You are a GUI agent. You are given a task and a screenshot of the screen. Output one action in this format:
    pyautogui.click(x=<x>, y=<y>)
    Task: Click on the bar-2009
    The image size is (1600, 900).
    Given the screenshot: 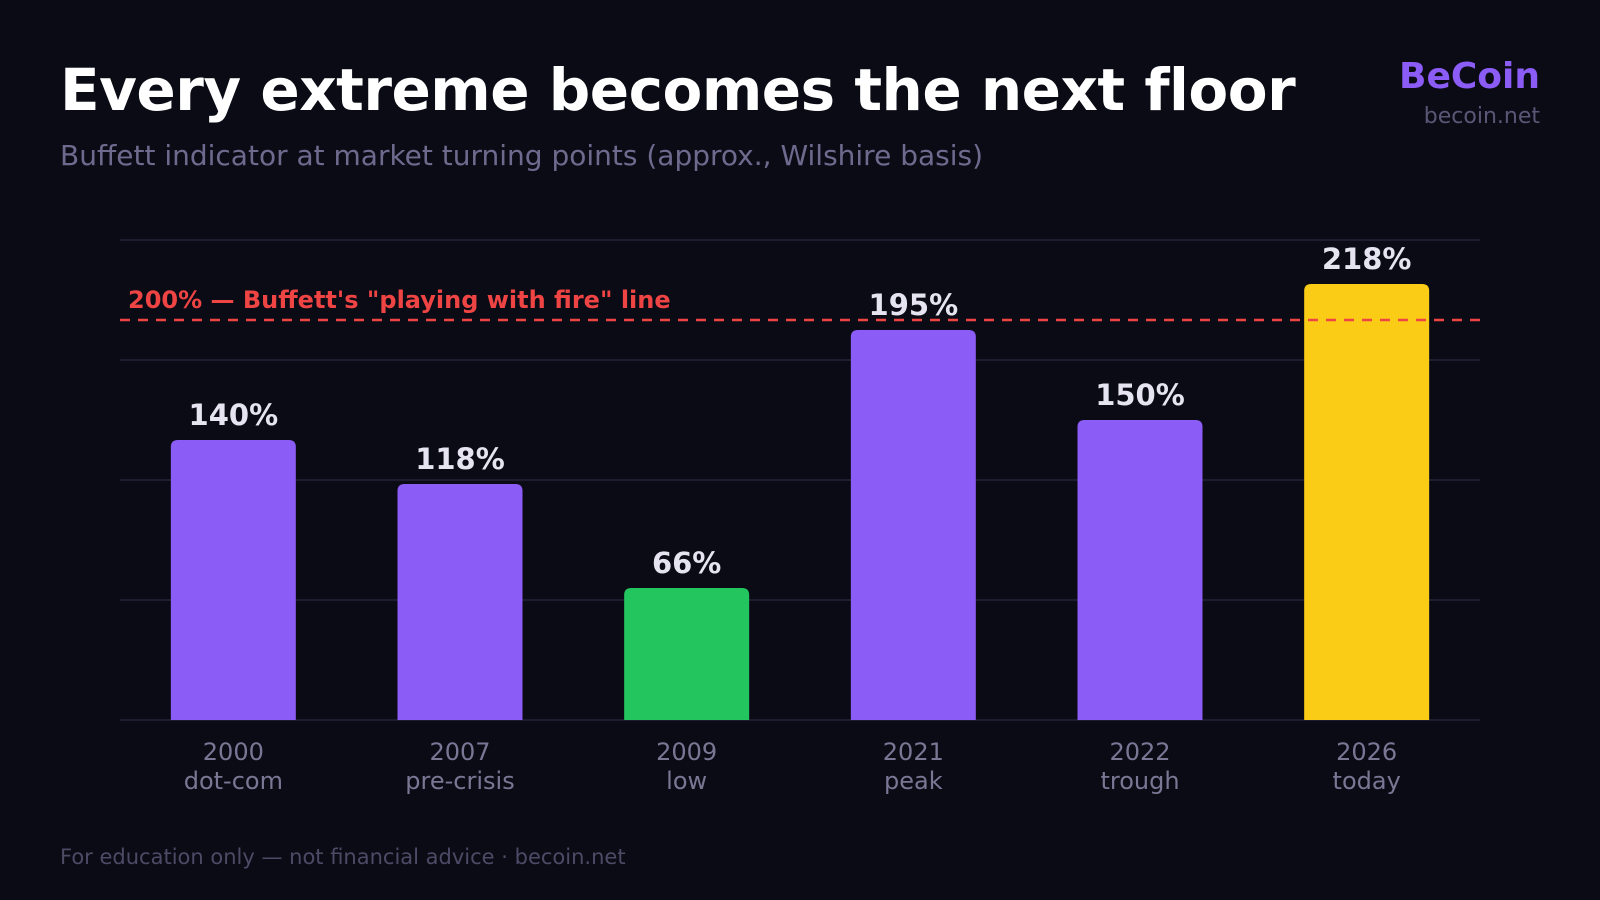 What is the action you would take?
    pyautogui.click(x=687, y=654)
    